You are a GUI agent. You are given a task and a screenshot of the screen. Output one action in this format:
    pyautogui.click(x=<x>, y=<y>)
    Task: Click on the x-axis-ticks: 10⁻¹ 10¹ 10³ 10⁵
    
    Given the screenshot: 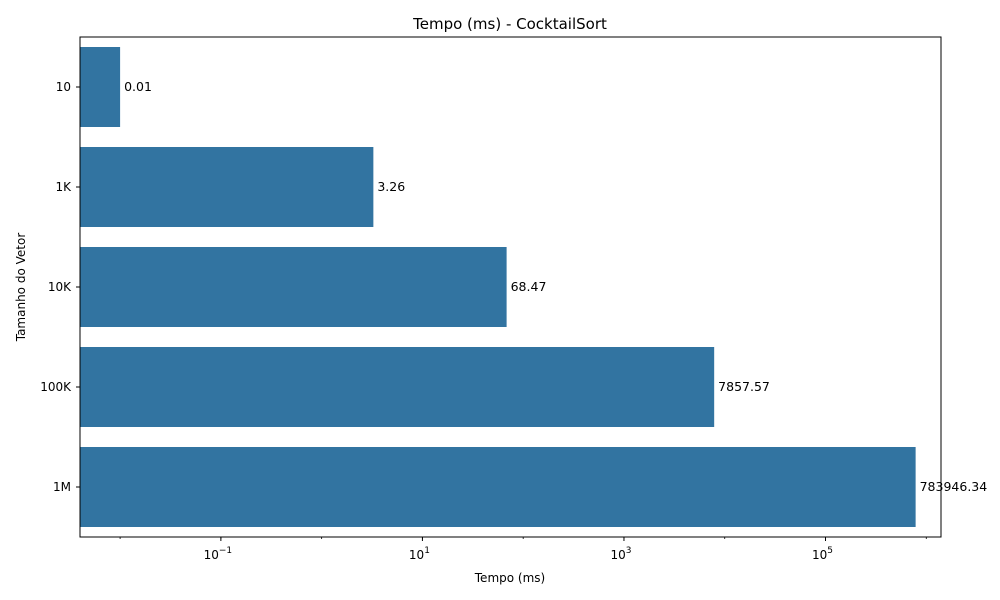 What is the action you would take?
    pyautogui.click(x=523, y=549)
    